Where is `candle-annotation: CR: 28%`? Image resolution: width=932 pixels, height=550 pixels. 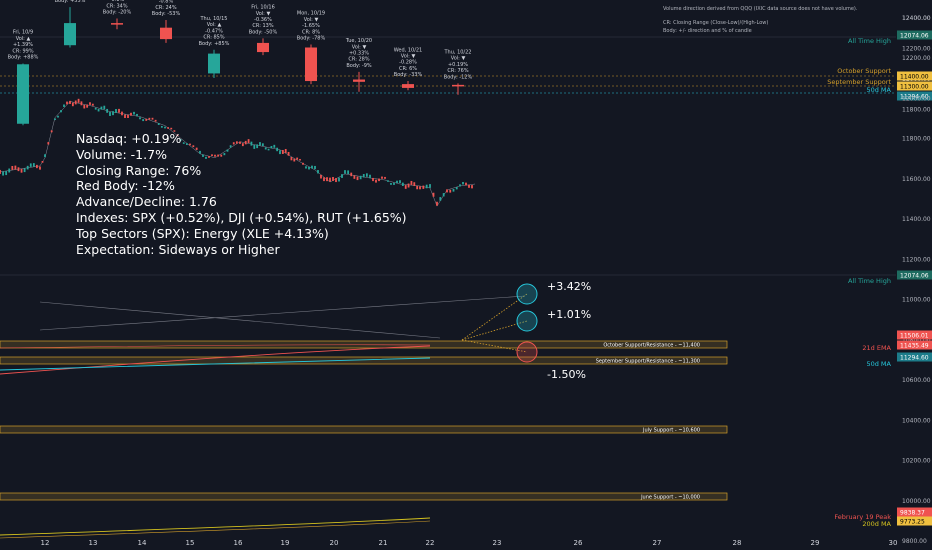 candle-annotation: CR: 28% is located at coordinates (358, 60).